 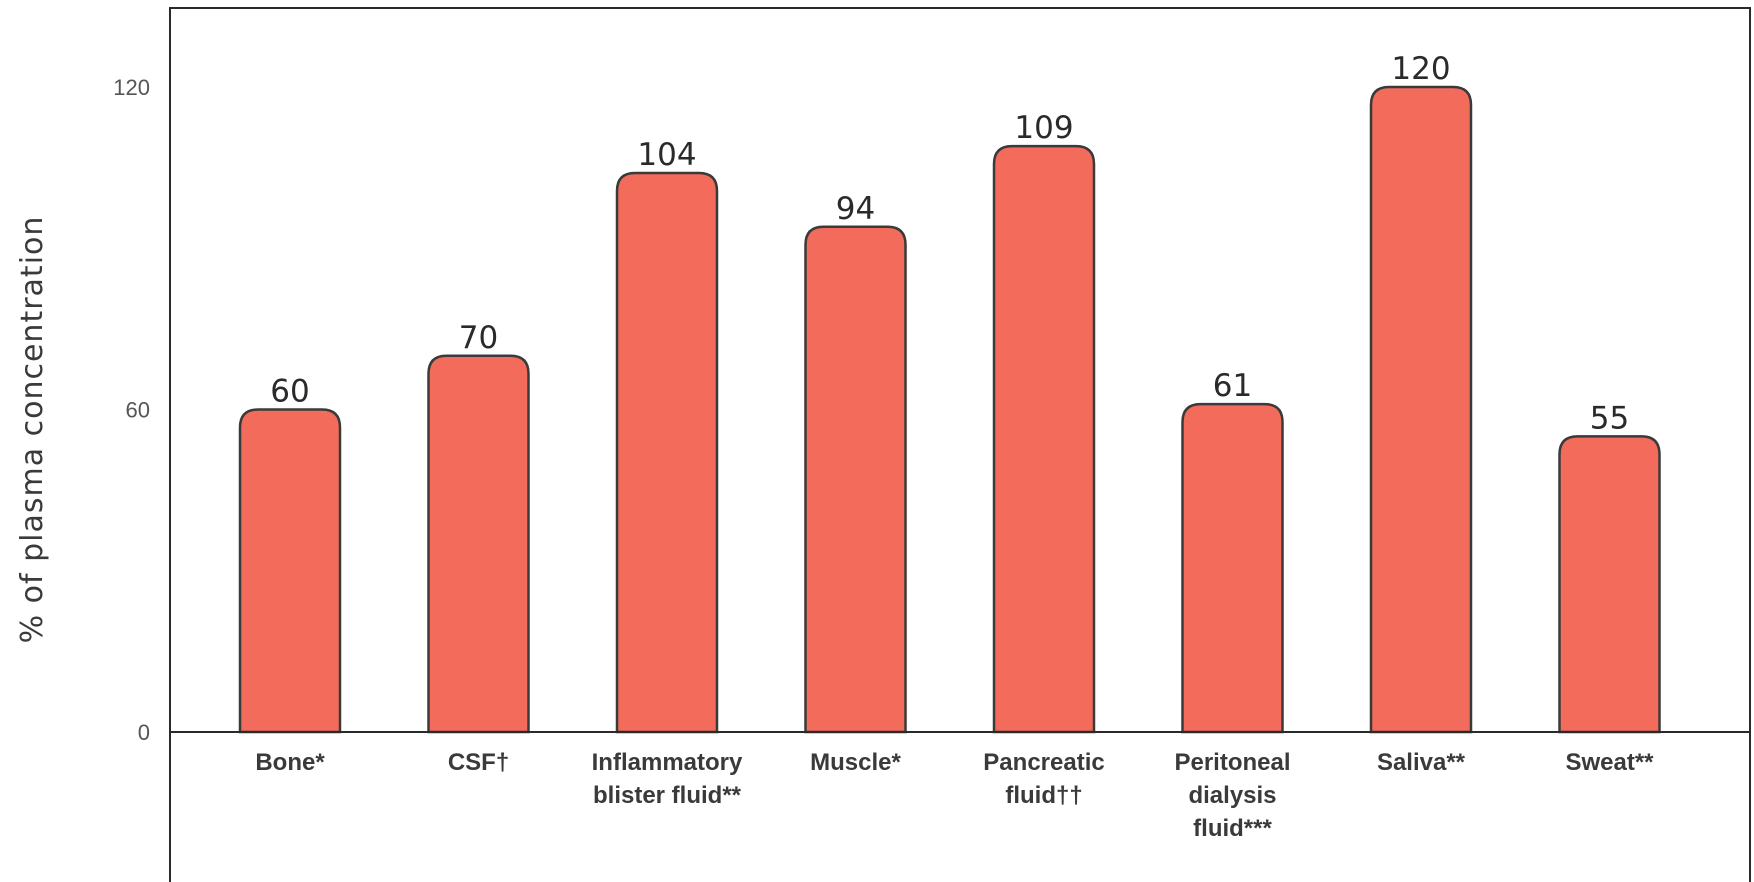 What do you see at coordinates (666, 155) in the screenshot?
I see `bar-value-label: 104` at bounding box center [666, 155].